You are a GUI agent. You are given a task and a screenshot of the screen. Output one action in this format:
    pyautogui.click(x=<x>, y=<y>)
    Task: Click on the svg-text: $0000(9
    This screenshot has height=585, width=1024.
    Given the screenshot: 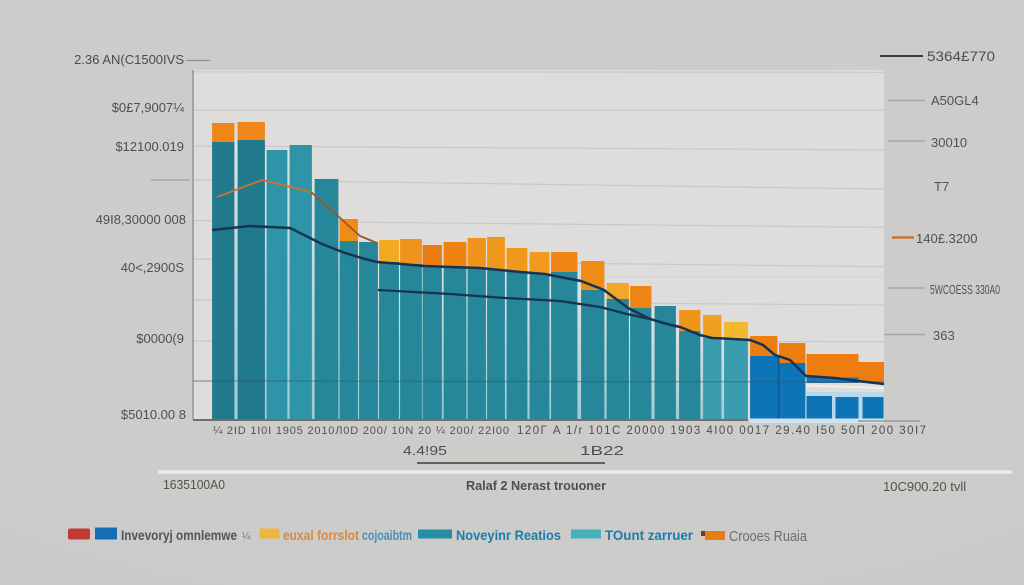 What is the action you would take?
    pyautogui.click(x=160, y=338)
    